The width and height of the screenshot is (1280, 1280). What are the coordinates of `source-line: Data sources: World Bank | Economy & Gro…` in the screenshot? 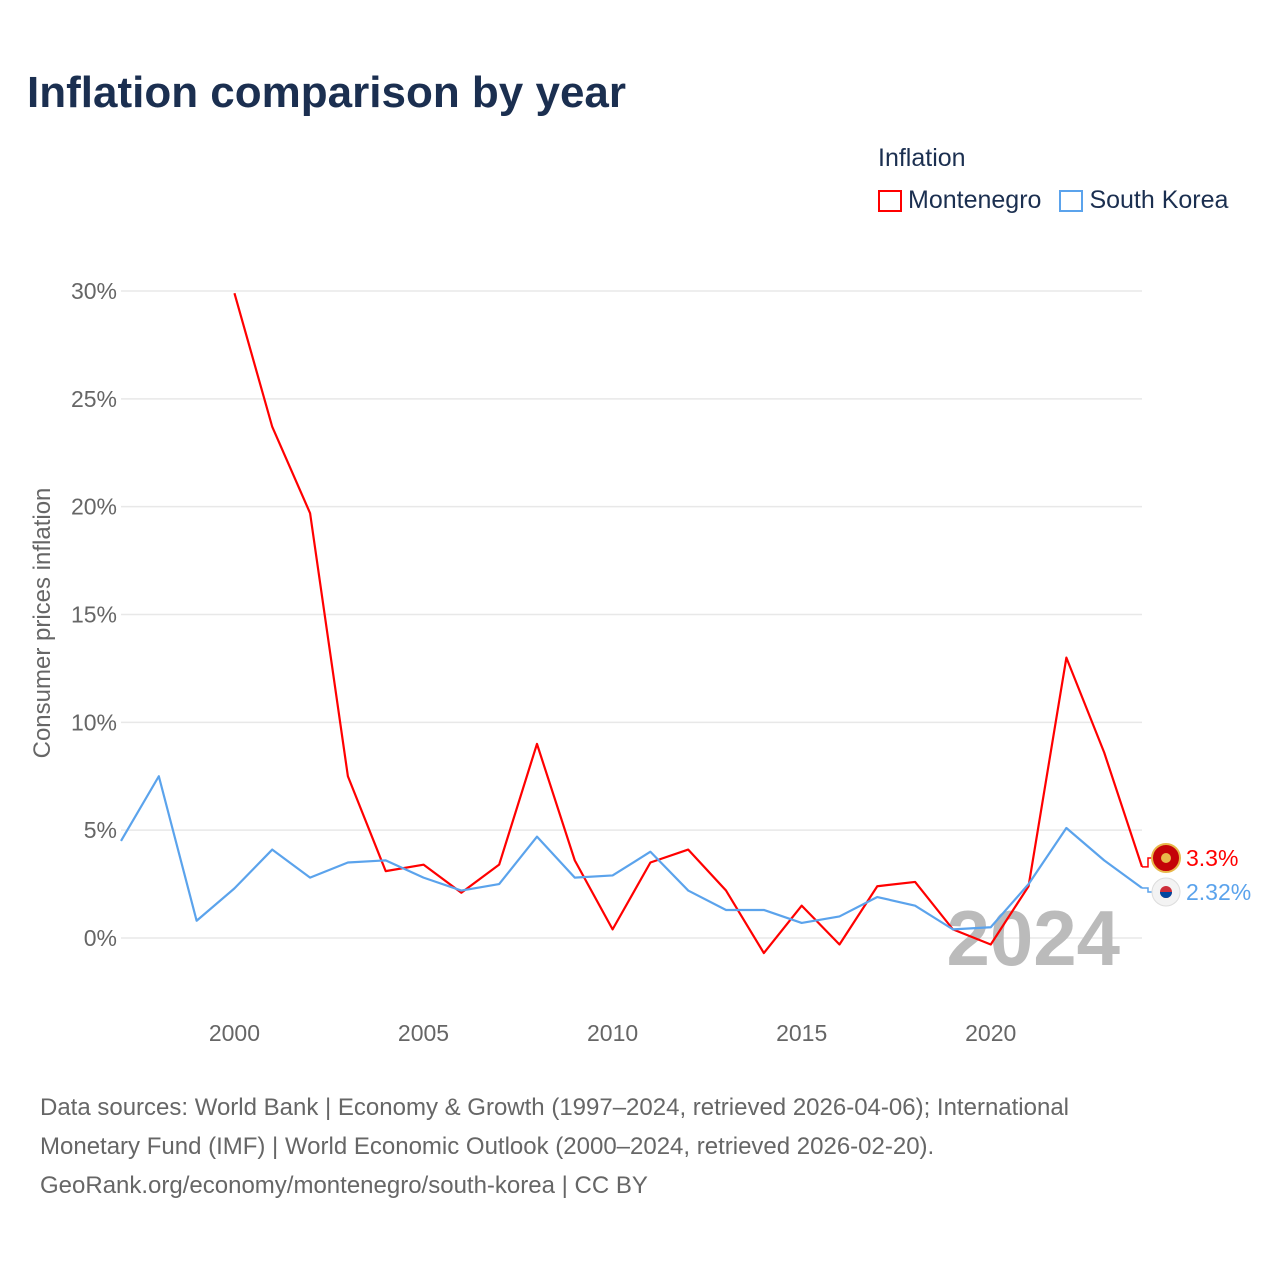 It's located at (555, 1107).